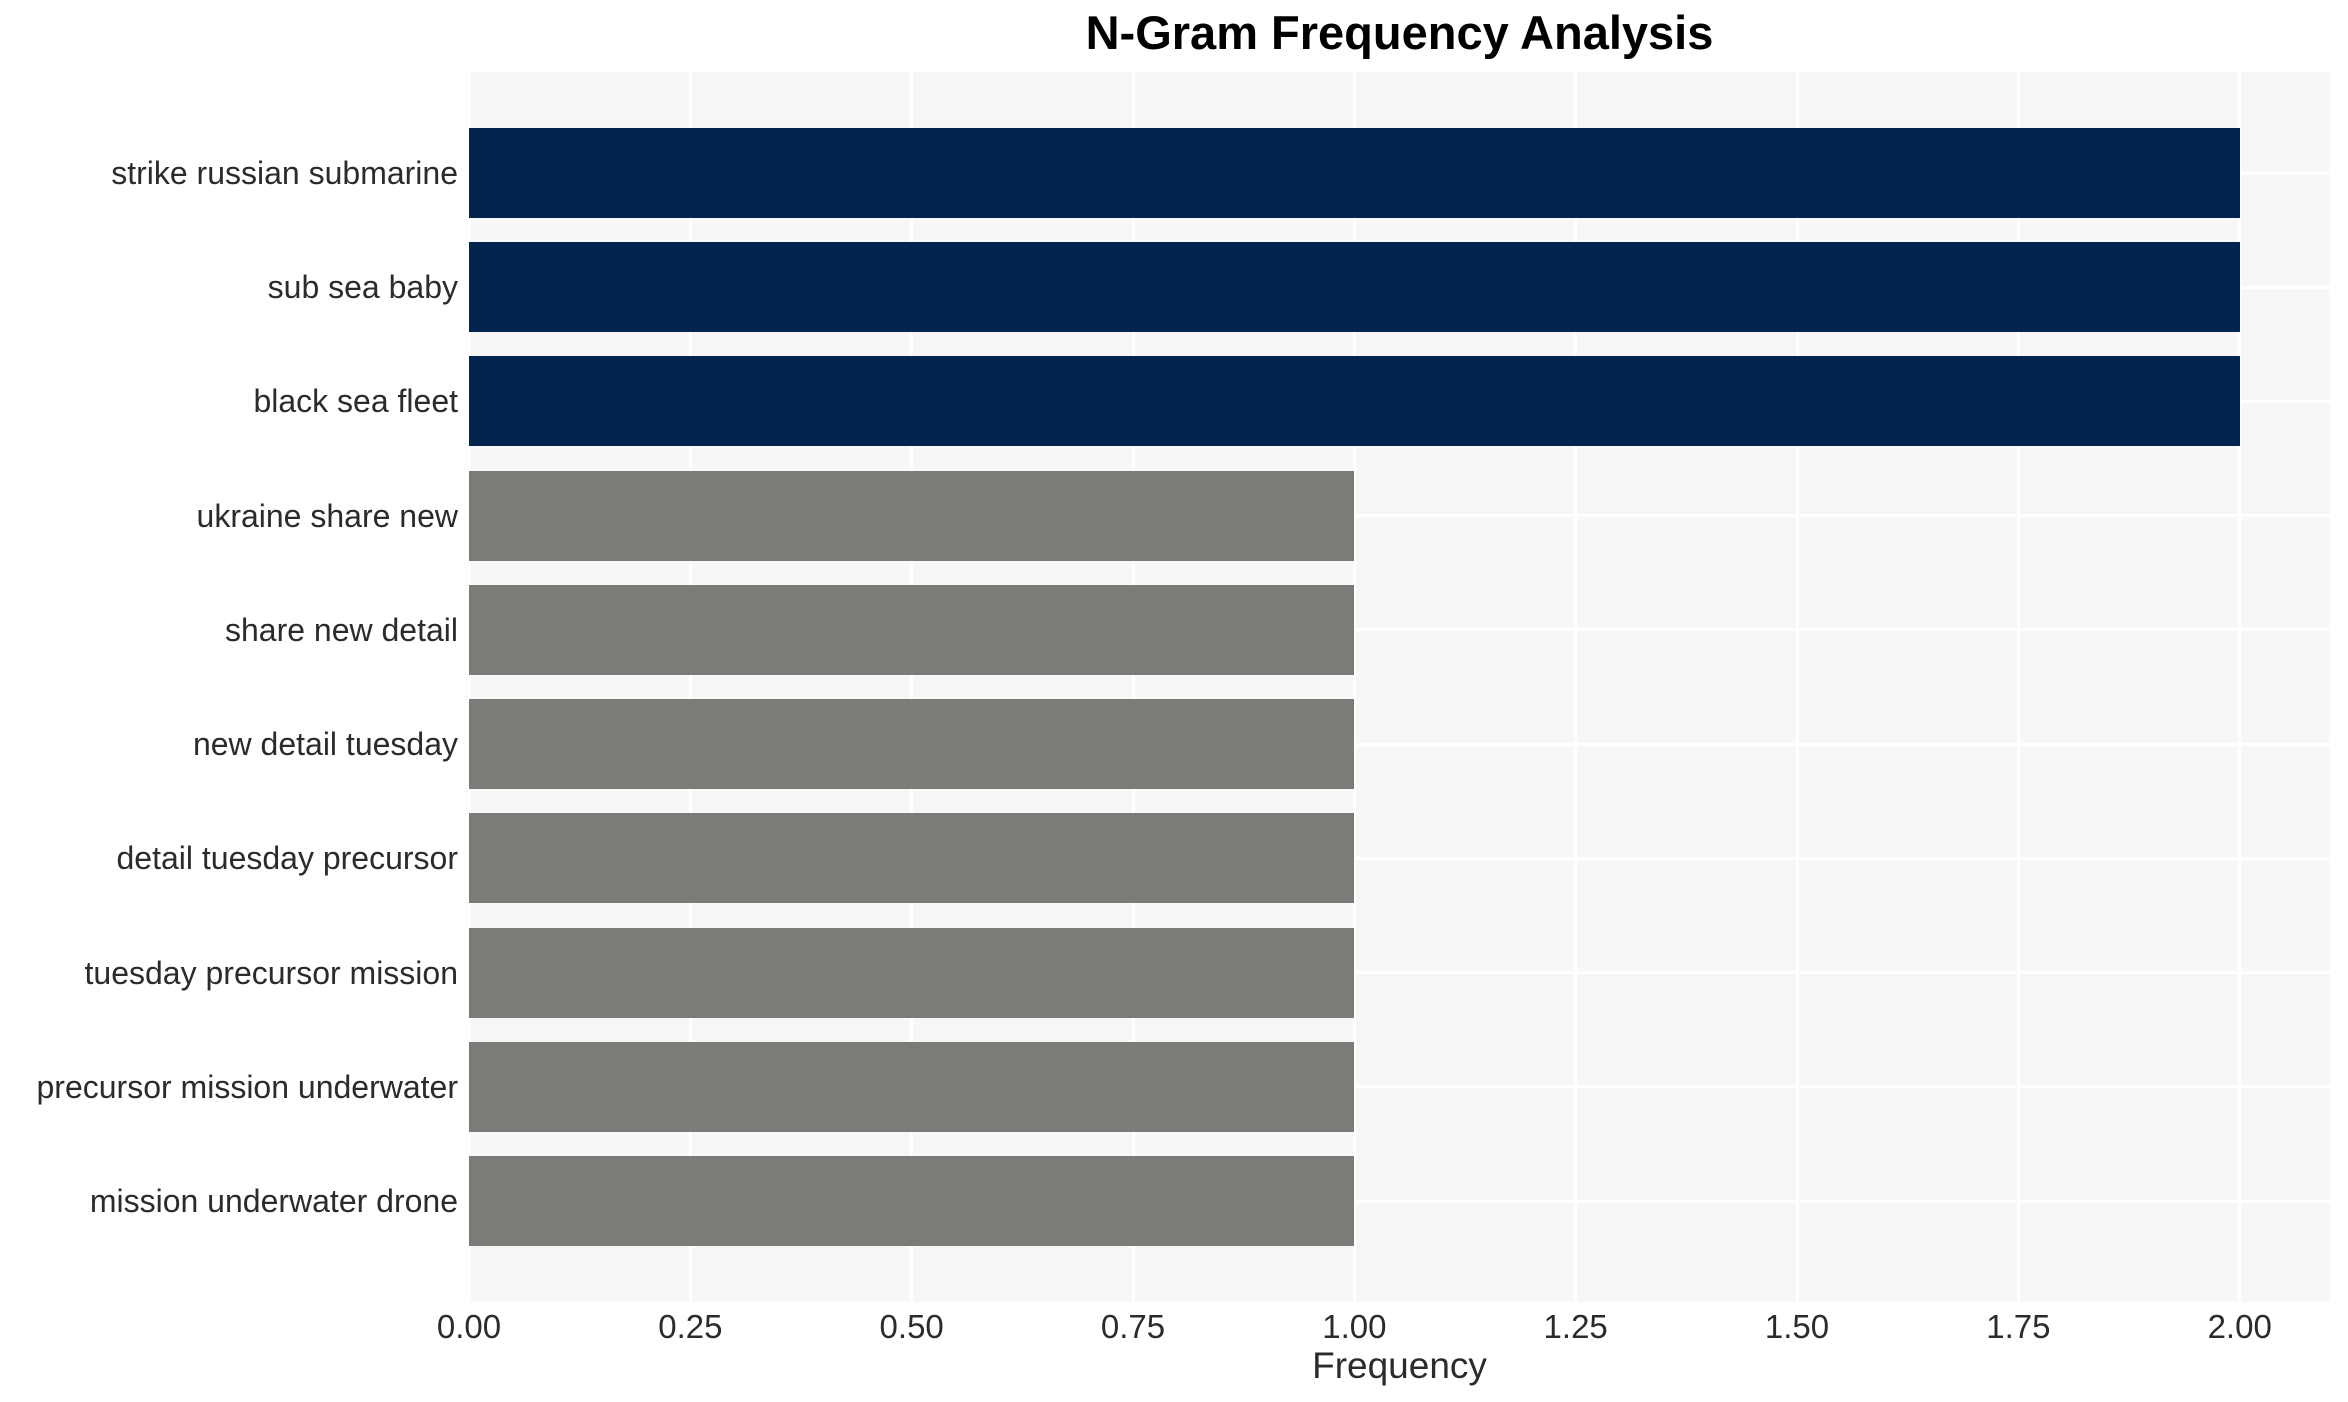 The width and height of the screenshot is (2348, 1402). What do you see at coordinates (469, 1326) in the screenshot?
I see `x-tick-label: 0.00` at bounding box center [469, 1326].